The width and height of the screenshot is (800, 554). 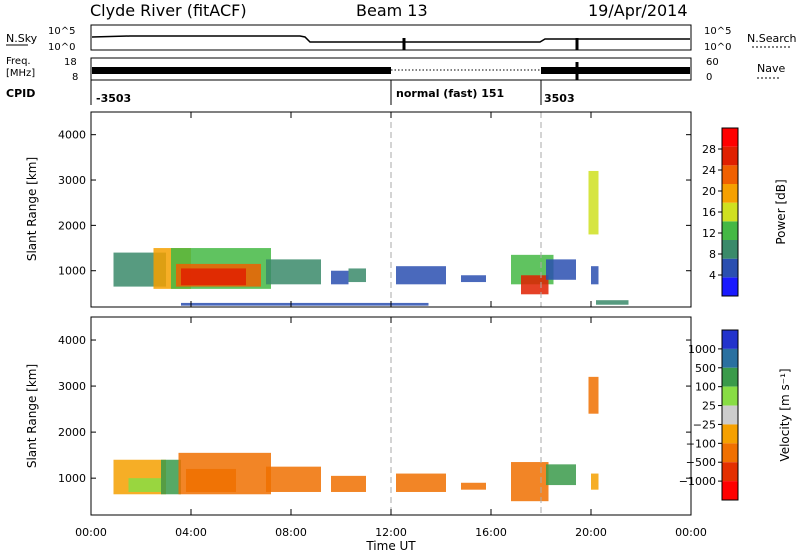 What do you see at coordinates (75, 77) in the screenshot?
I see `freq-tick-bottom: 8` at bounding box center [75, 77].